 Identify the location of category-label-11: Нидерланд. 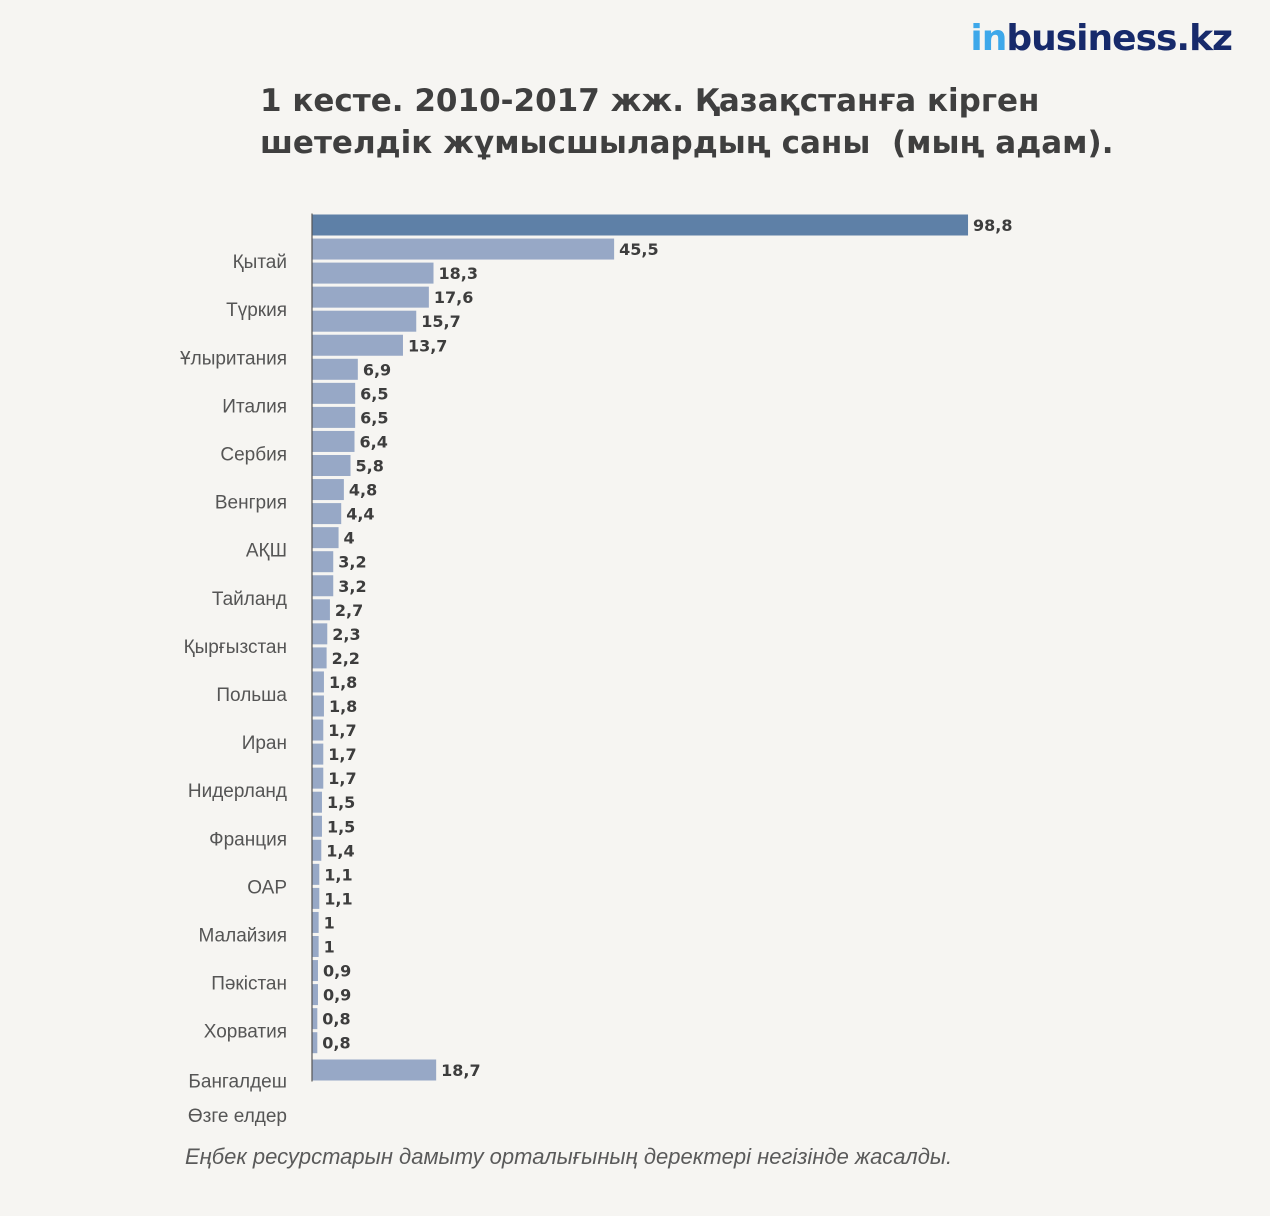
(237, 791).